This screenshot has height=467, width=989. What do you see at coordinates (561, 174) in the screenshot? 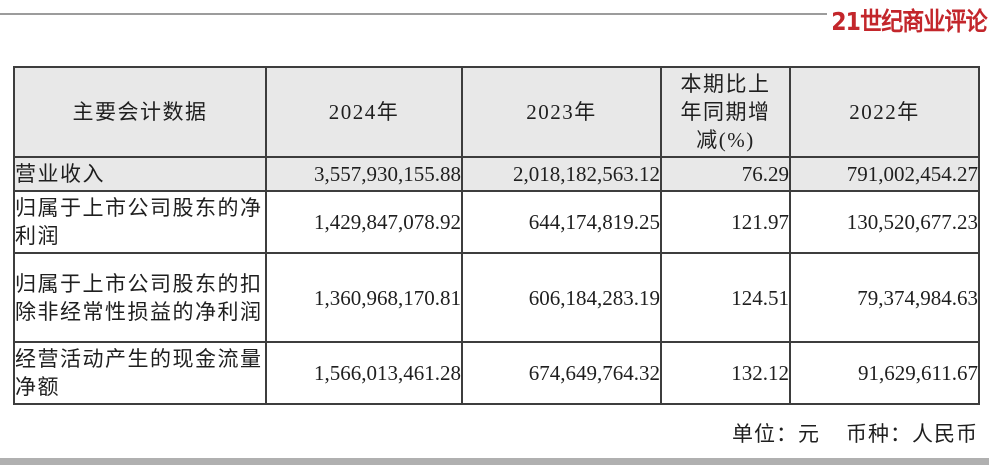
I see `value-2023: 2,018,182,563.12` at bounding box center [561, 174].